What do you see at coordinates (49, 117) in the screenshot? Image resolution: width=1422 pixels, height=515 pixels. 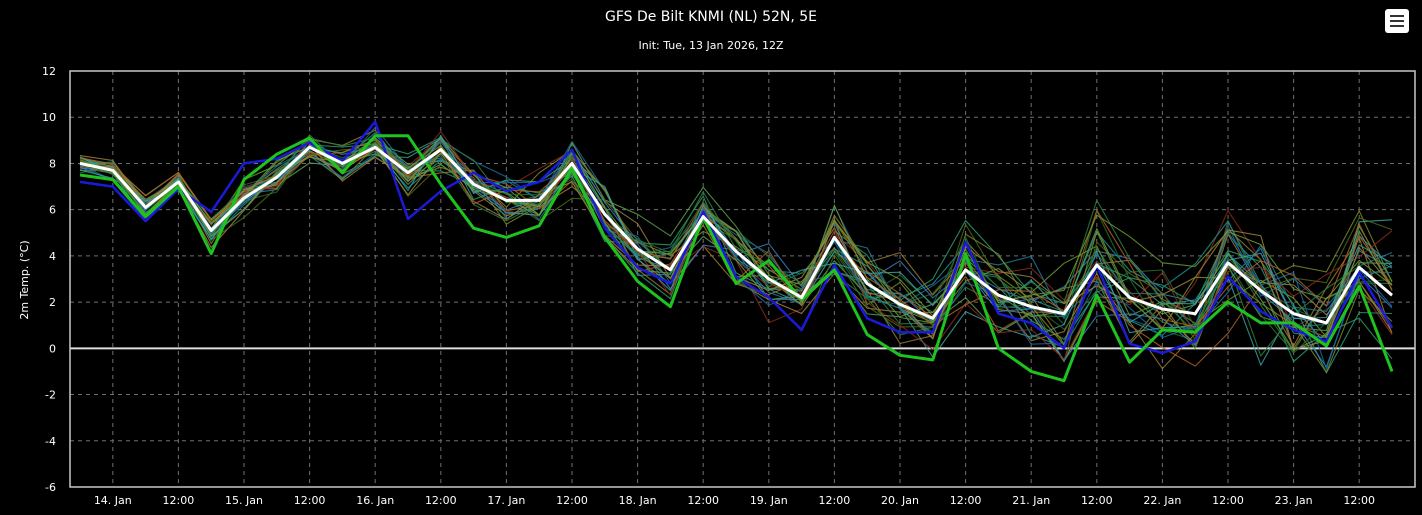 I see `y-tick-label: 10` at bounding box center [49, 117].